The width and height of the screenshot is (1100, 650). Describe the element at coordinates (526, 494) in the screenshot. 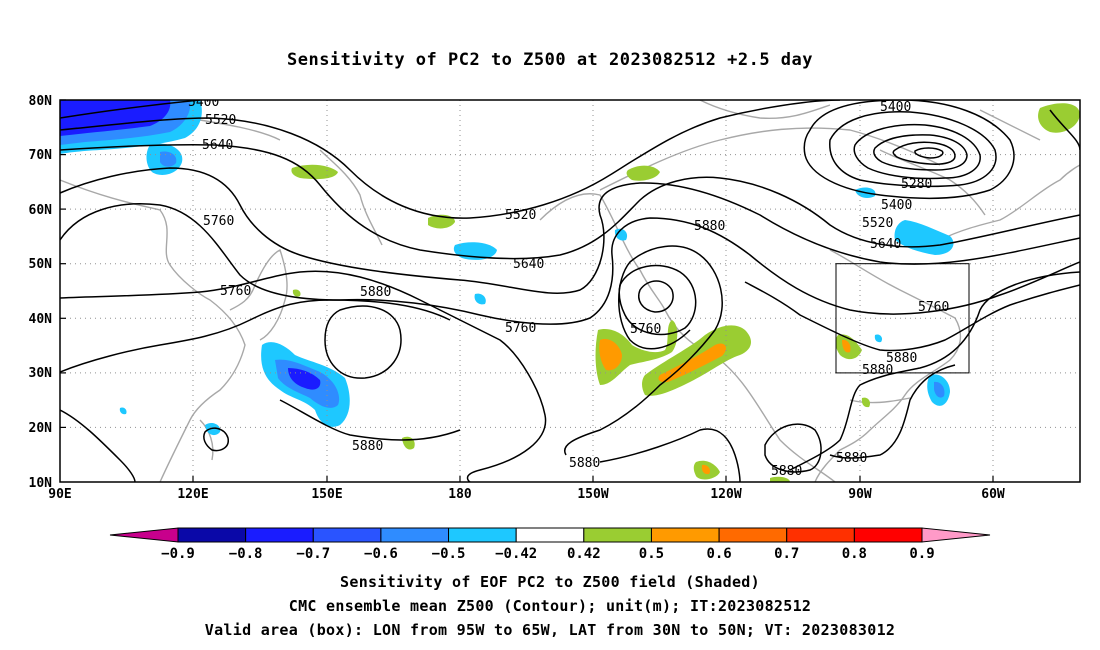

I see `longitude-labels: 90E 120E 150E 180 150W 120W 90W 60W` at that location.